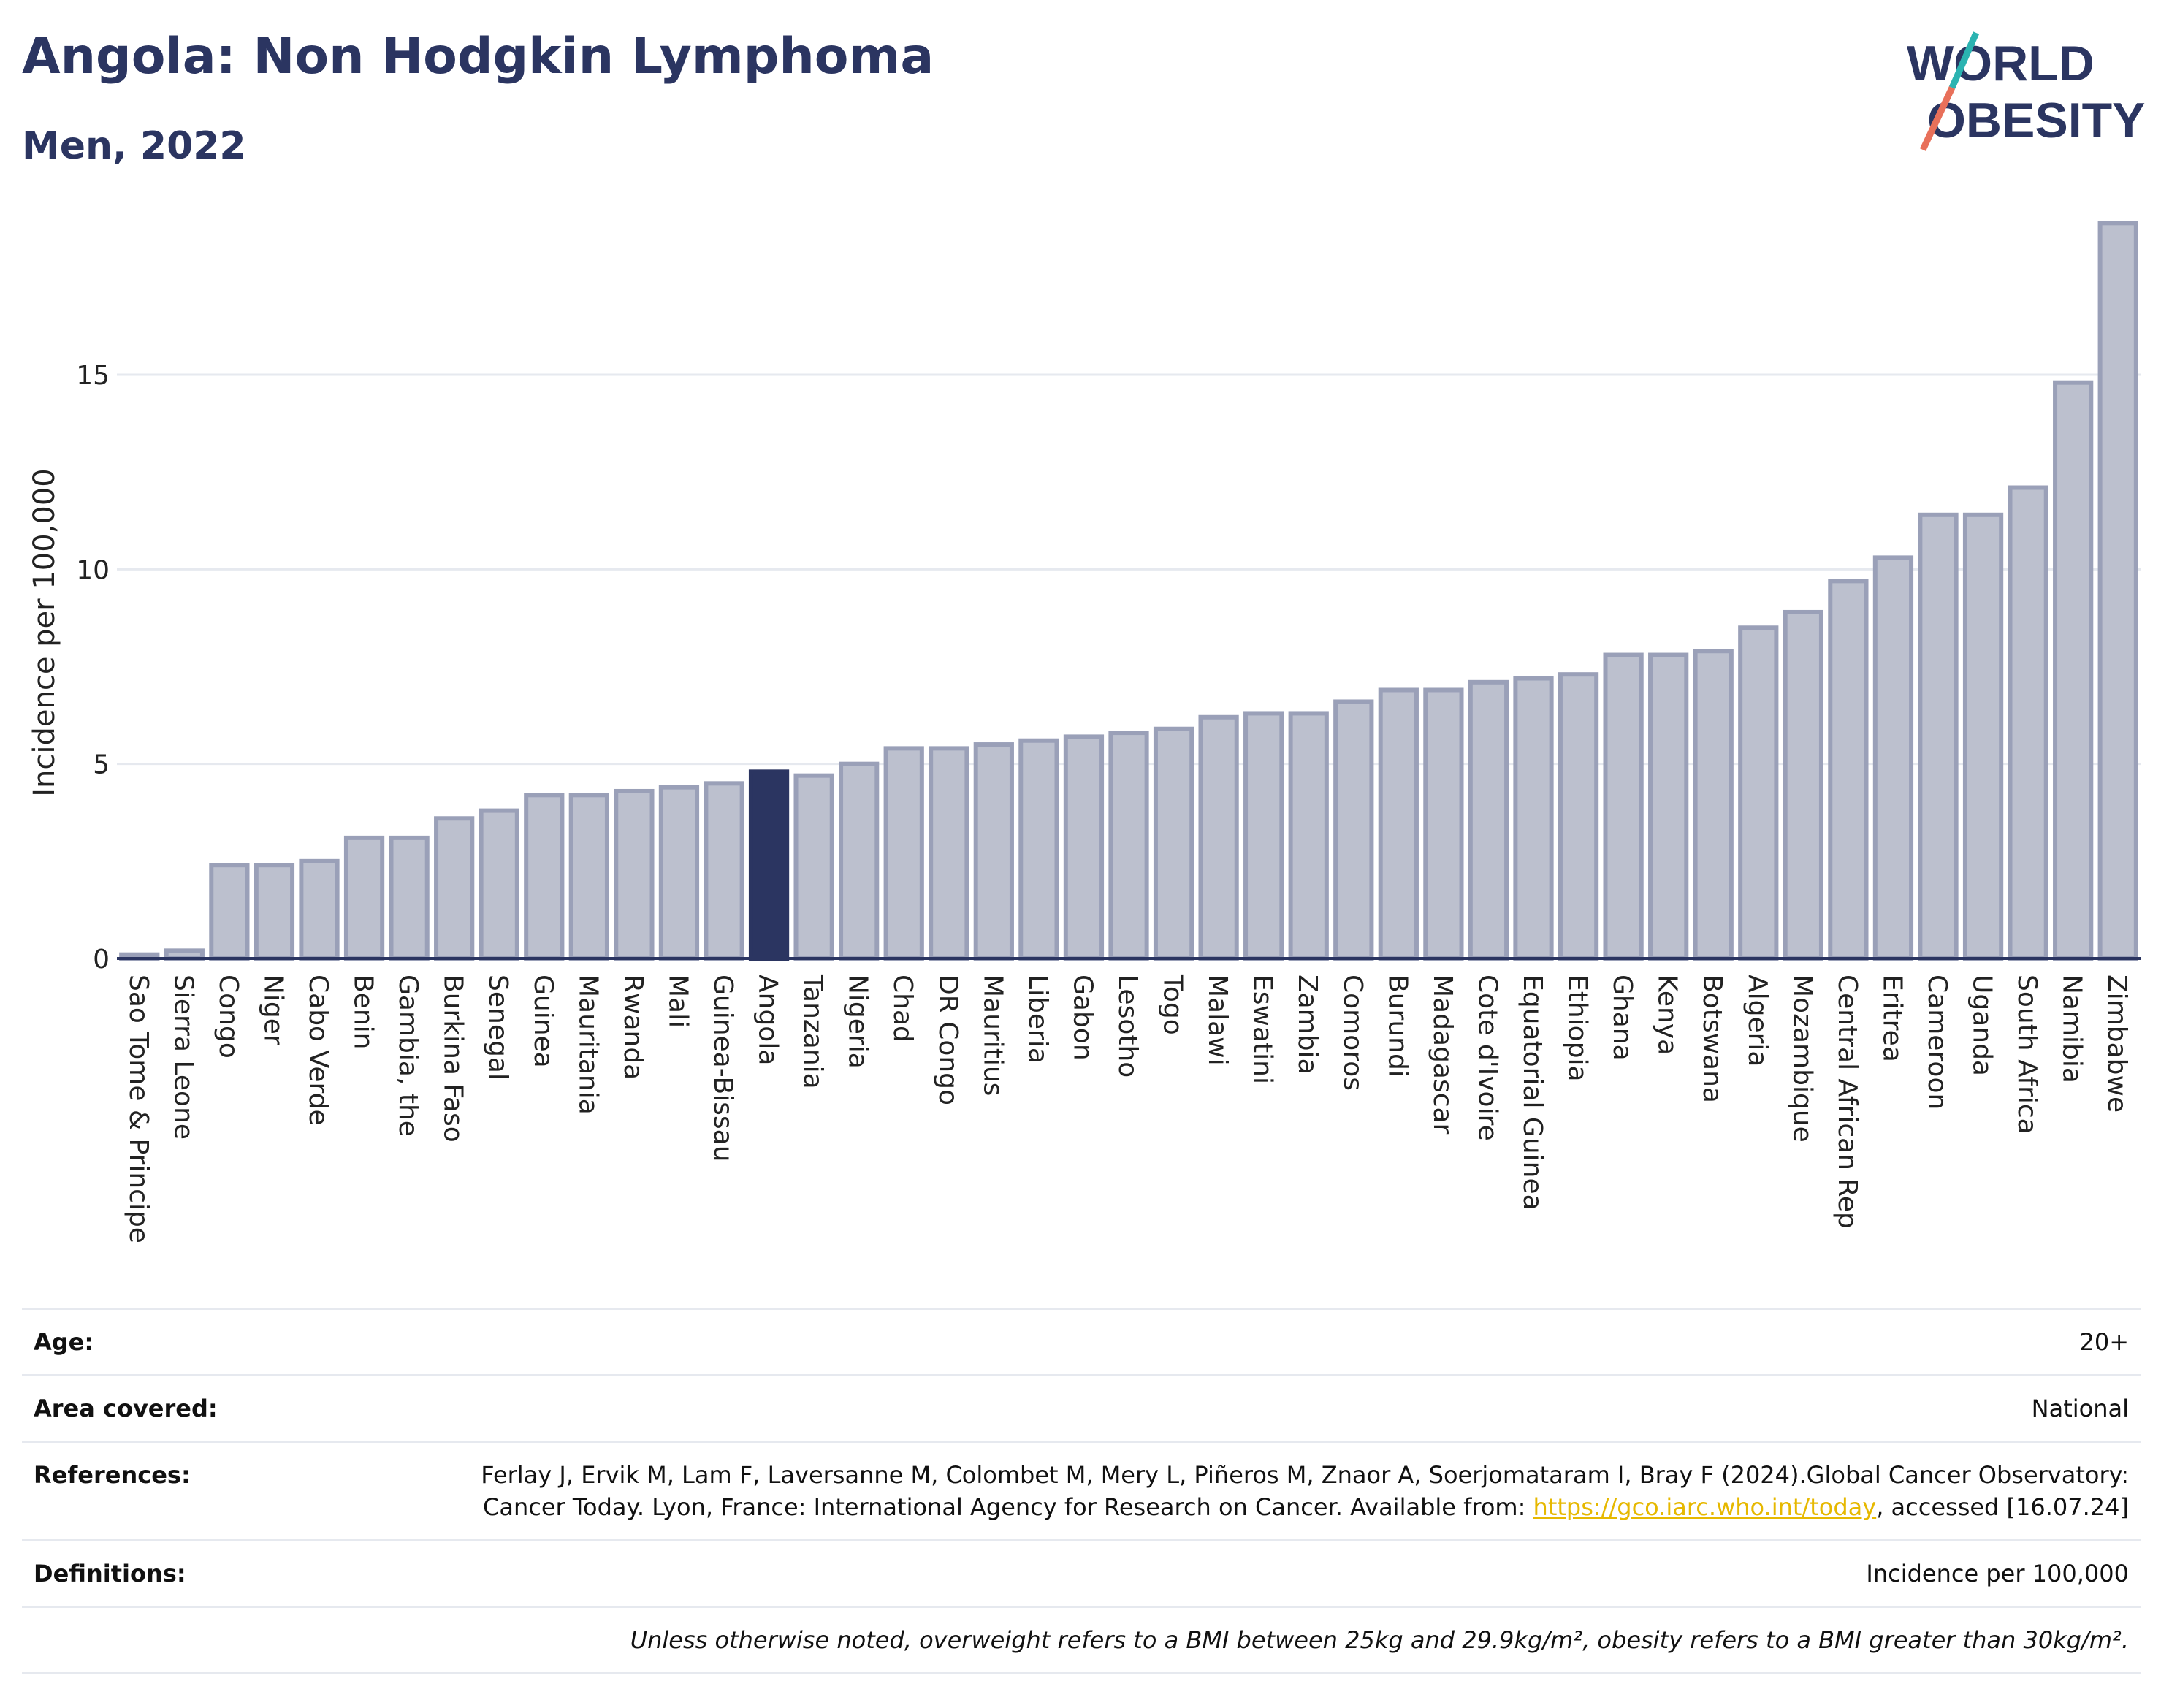 The image size is (2161, 1708). What do you see at coordinates (1937, 118) in the screenshot?
I see `logo-slash-bottom` at bounding box center [1937, 118].